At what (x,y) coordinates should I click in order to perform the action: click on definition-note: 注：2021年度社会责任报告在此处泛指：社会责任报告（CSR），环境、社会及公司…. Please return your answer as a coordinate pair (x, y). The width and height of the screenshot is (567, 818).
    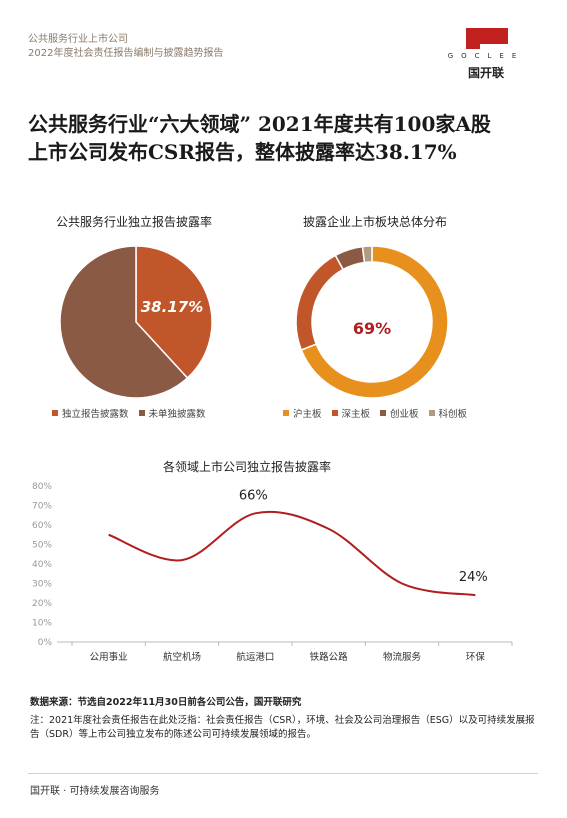
    Looking at the image, I should click on (282, 727).